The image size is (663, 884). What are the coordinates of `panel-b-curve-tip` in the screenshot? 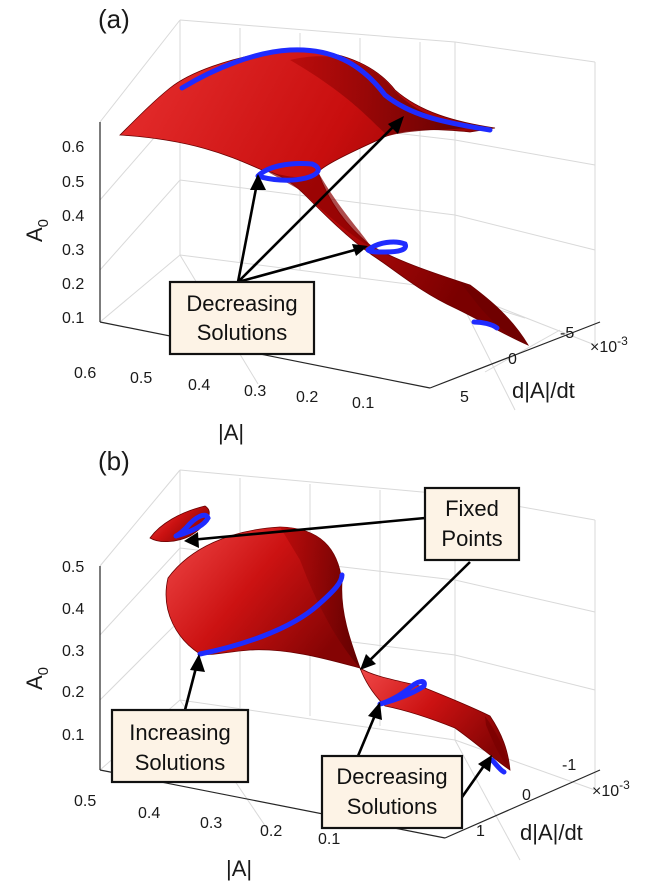 It's located at (498, 766).